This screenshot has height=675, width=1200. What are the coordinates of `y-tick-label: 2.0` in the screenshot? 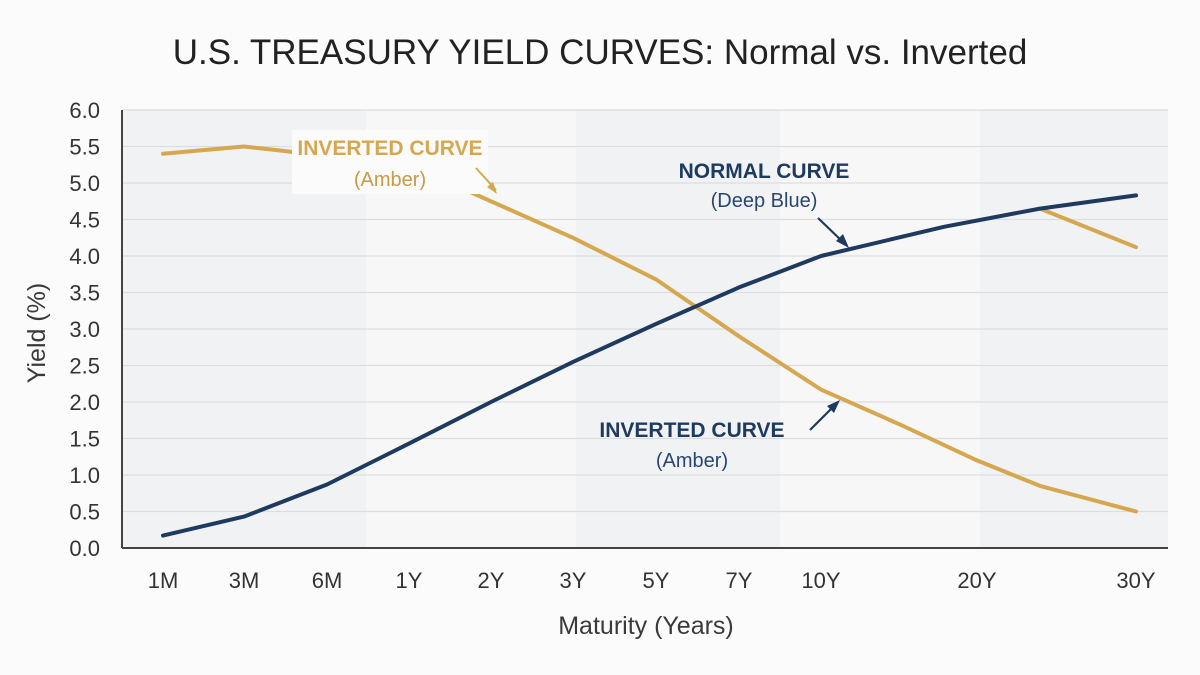 It's located at (84, 402).